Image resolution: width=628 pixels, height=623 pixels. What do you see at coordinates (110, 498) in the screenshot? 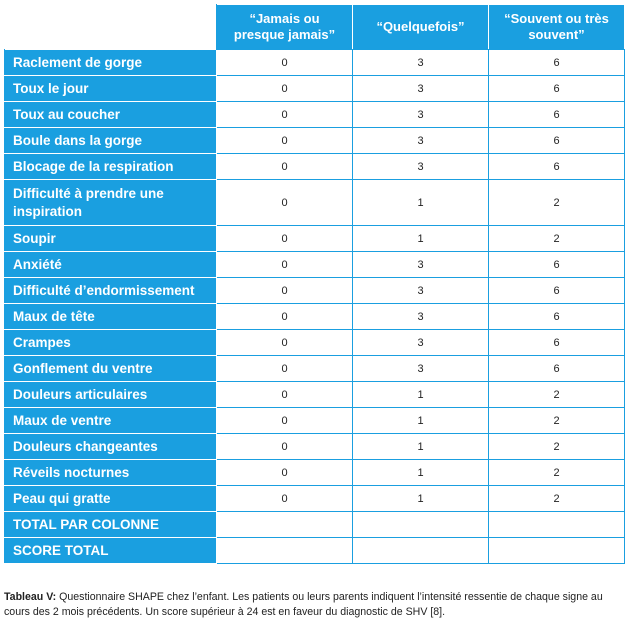
I see `row-label: Peau qui gratte` at bounding box center [110, 498].